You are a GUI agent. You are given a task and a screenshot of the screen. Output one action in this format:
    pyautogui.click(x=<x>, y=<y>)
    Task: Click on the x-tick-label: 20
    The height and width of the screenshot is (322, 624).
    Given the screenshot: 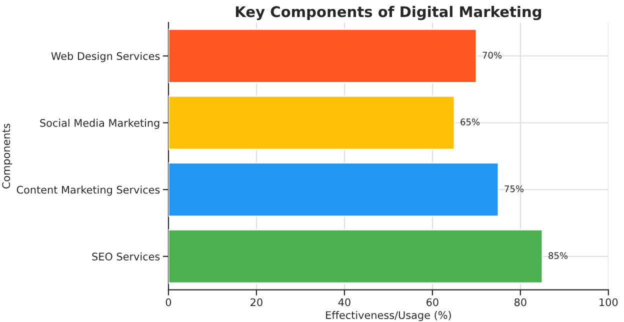 What is the action you would take?
    pyautogui.click(x=256, y=302)
    